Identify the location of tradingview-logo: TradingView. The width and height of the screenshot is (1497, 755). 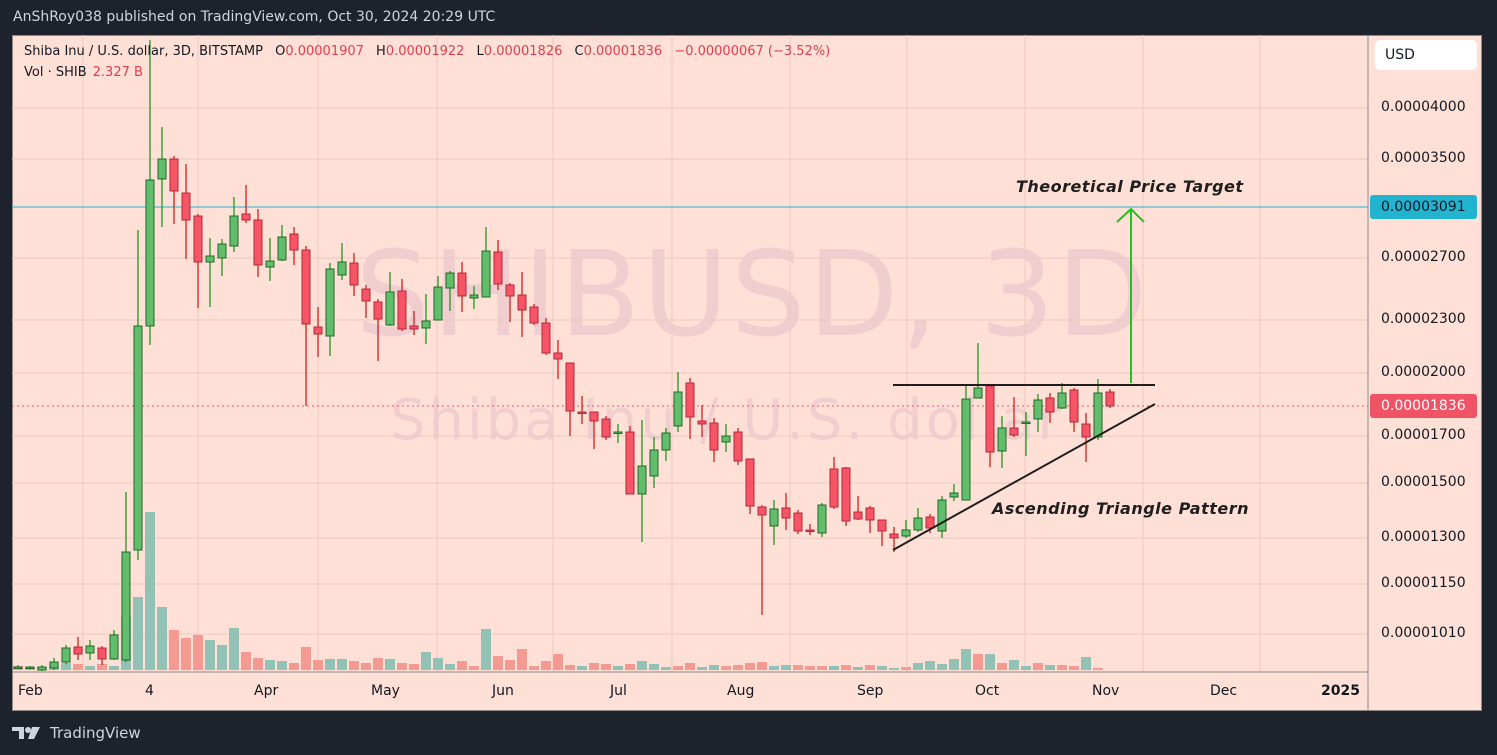
(76, 733).